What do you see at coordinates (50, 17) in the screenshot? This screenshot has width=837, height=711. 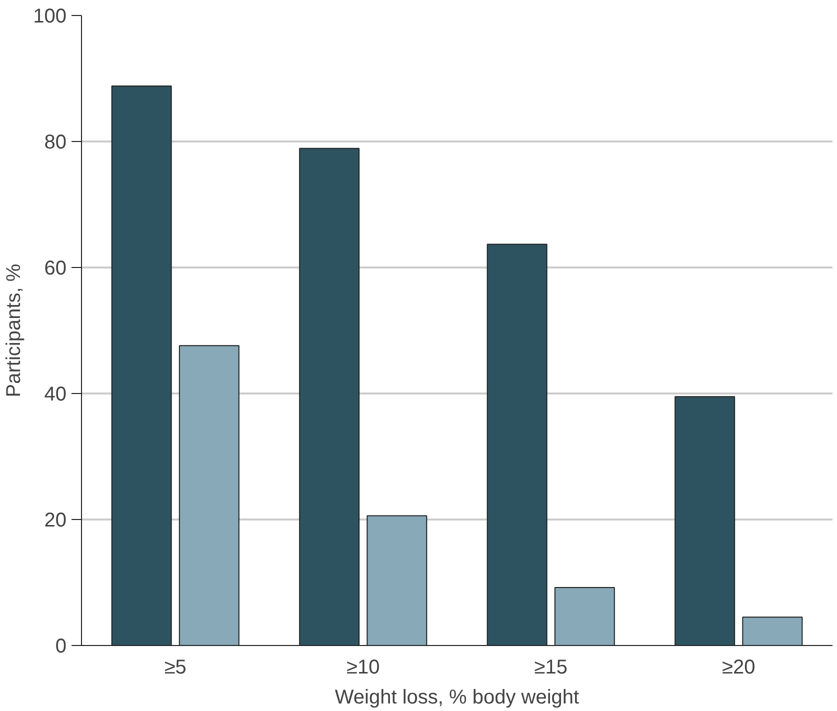 I see `y-tick-label: 100` at bounding box center [50, 17].